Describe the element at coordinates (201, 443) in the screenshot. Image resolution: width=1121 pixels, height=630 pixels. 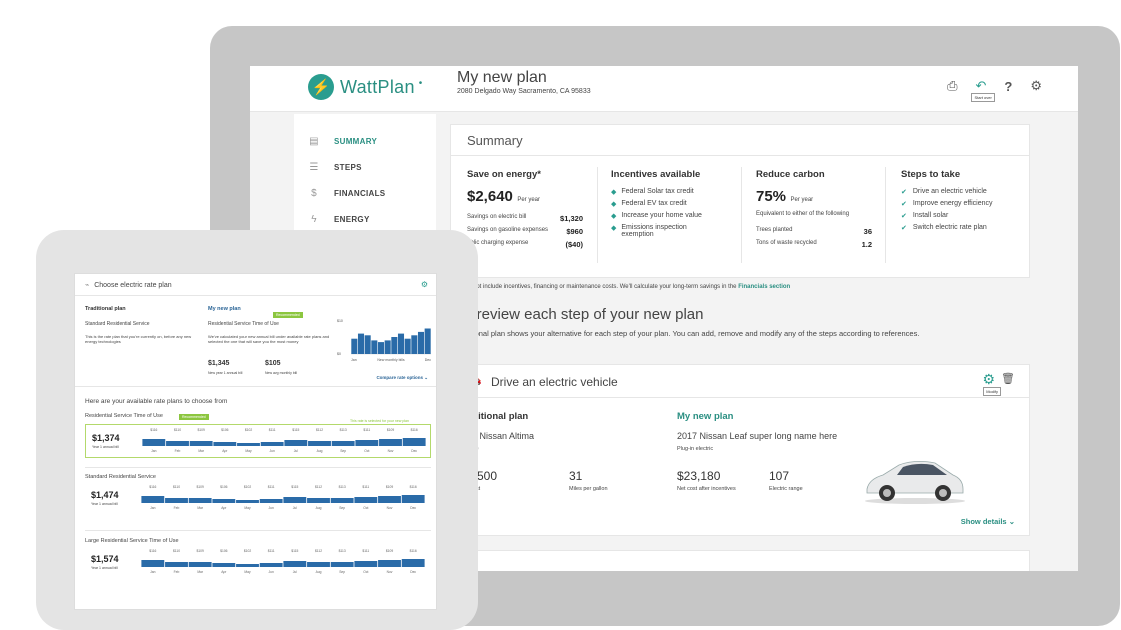
I see `bill-bar-mar` at that location.